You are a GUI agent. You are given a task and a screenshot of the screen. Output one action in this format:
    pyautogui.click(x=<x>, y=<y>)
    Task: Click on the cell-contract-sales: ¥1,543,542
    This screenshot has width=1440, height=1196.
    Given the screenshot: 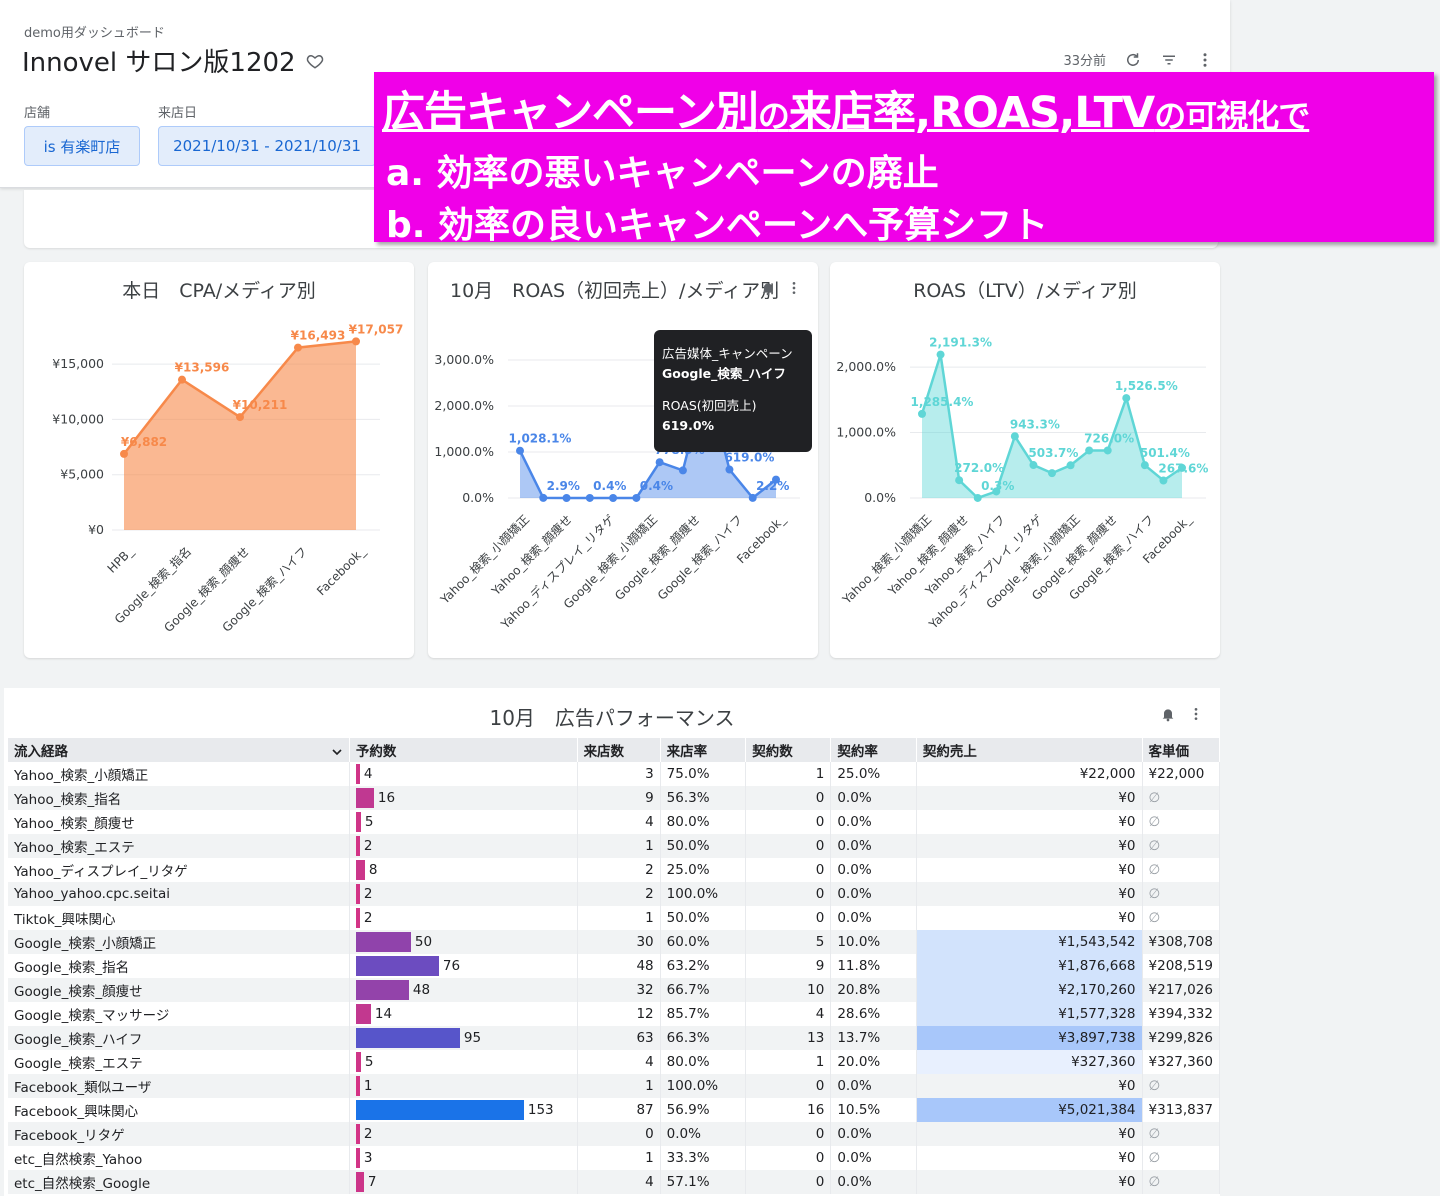 What is the action you would take?
    pyautogui.click(x=1029, y=942)
    